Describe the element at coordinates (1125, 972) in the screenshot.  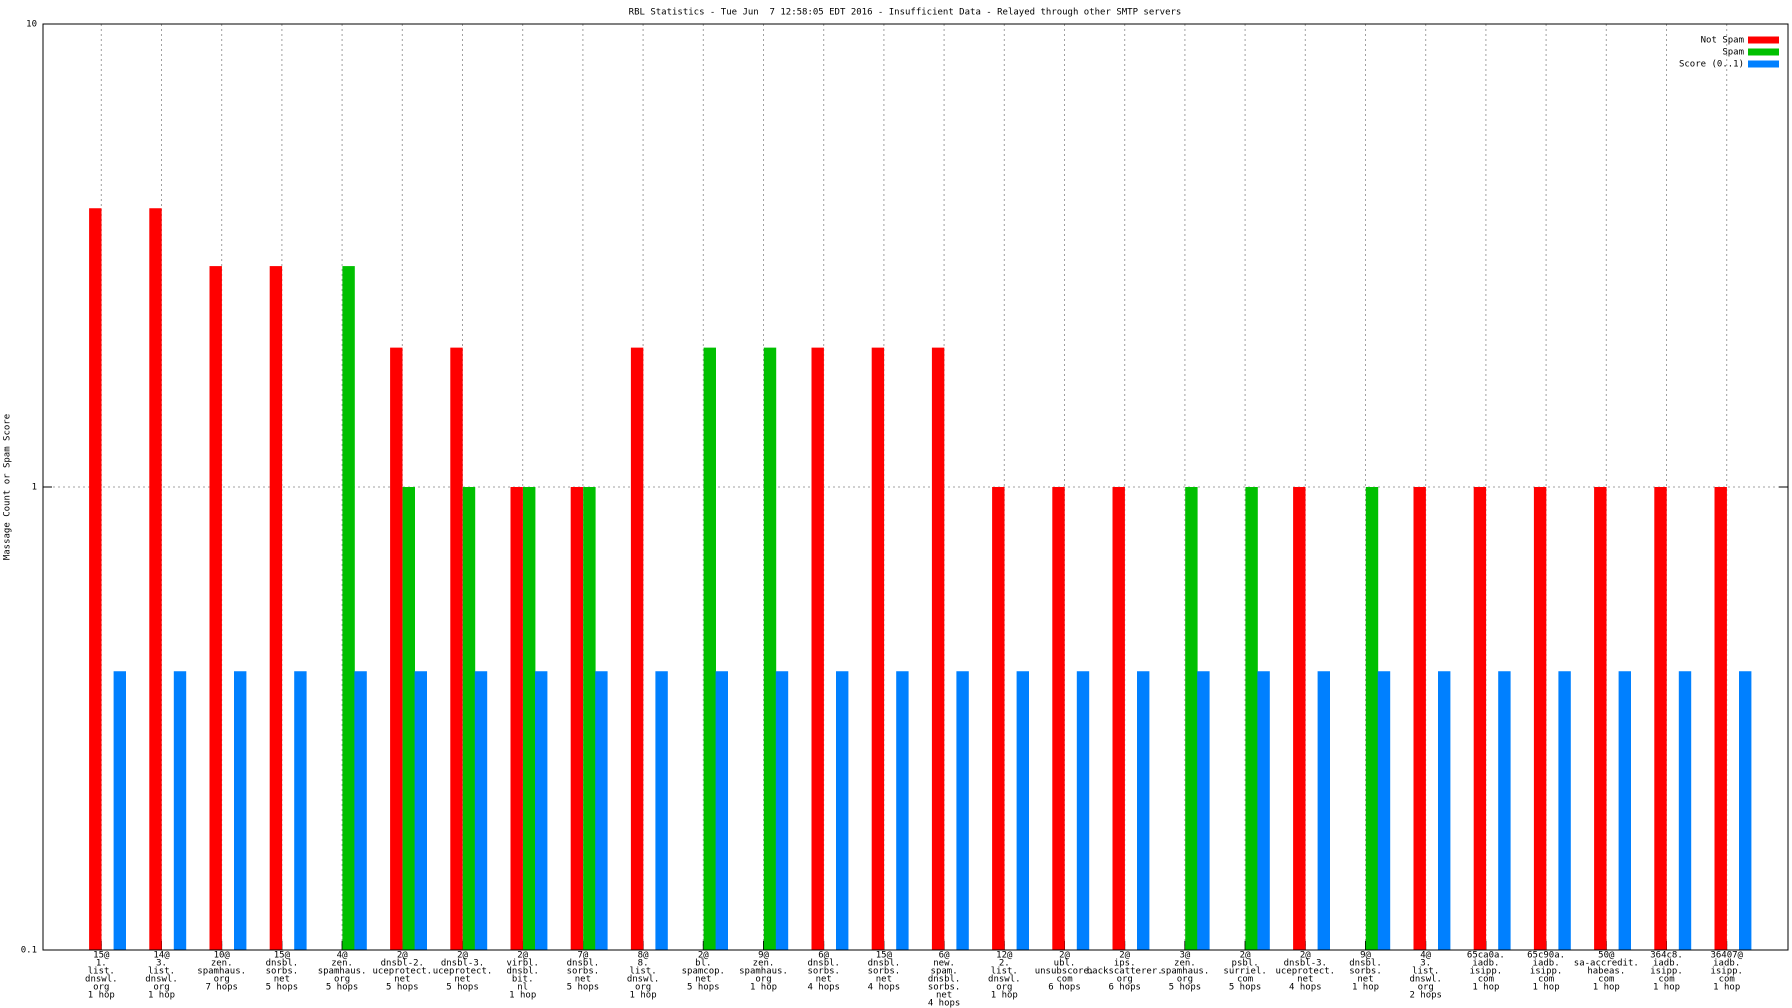
I see `x-tick-label: backscatterer.` at that location.